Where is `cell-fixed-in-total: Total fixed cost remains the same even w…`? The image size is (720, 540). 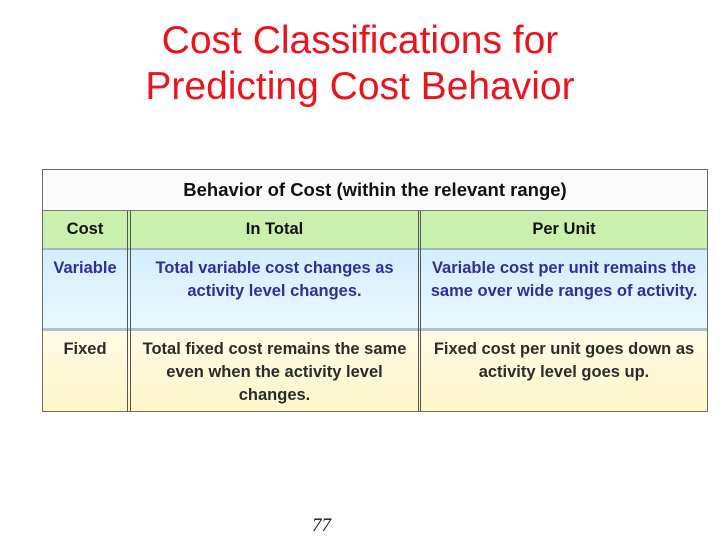
cell-fixed-in-total: Total fixed cost remains the same even w… is located at coordinates (274, 372).